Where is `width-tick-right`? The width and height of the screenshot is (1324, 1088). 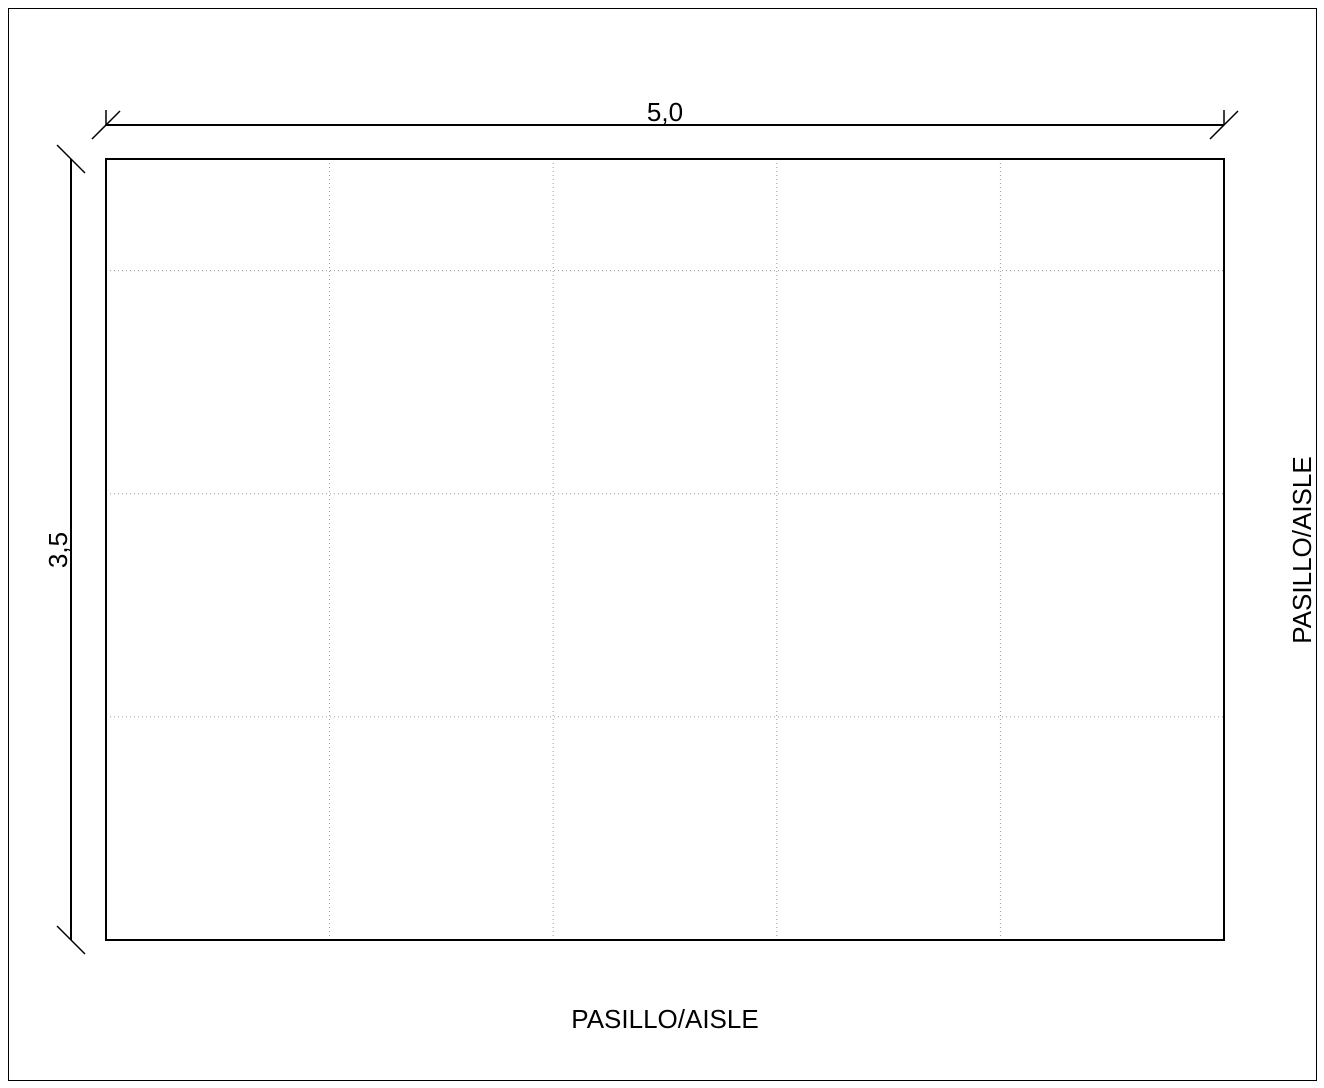 width-tick-right is located at coordinates (1224, 125).